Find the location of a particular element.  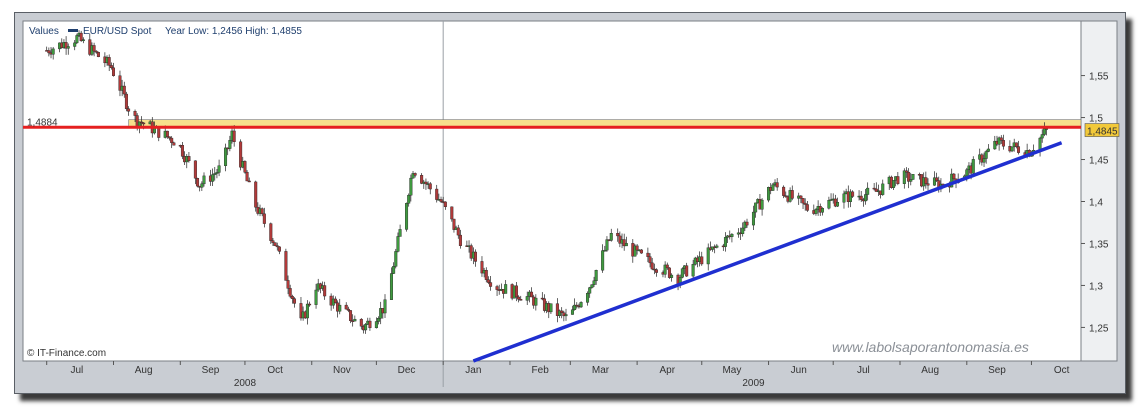

legend-series-name: EUR/USD Spot is located at coordinates (117, 31).